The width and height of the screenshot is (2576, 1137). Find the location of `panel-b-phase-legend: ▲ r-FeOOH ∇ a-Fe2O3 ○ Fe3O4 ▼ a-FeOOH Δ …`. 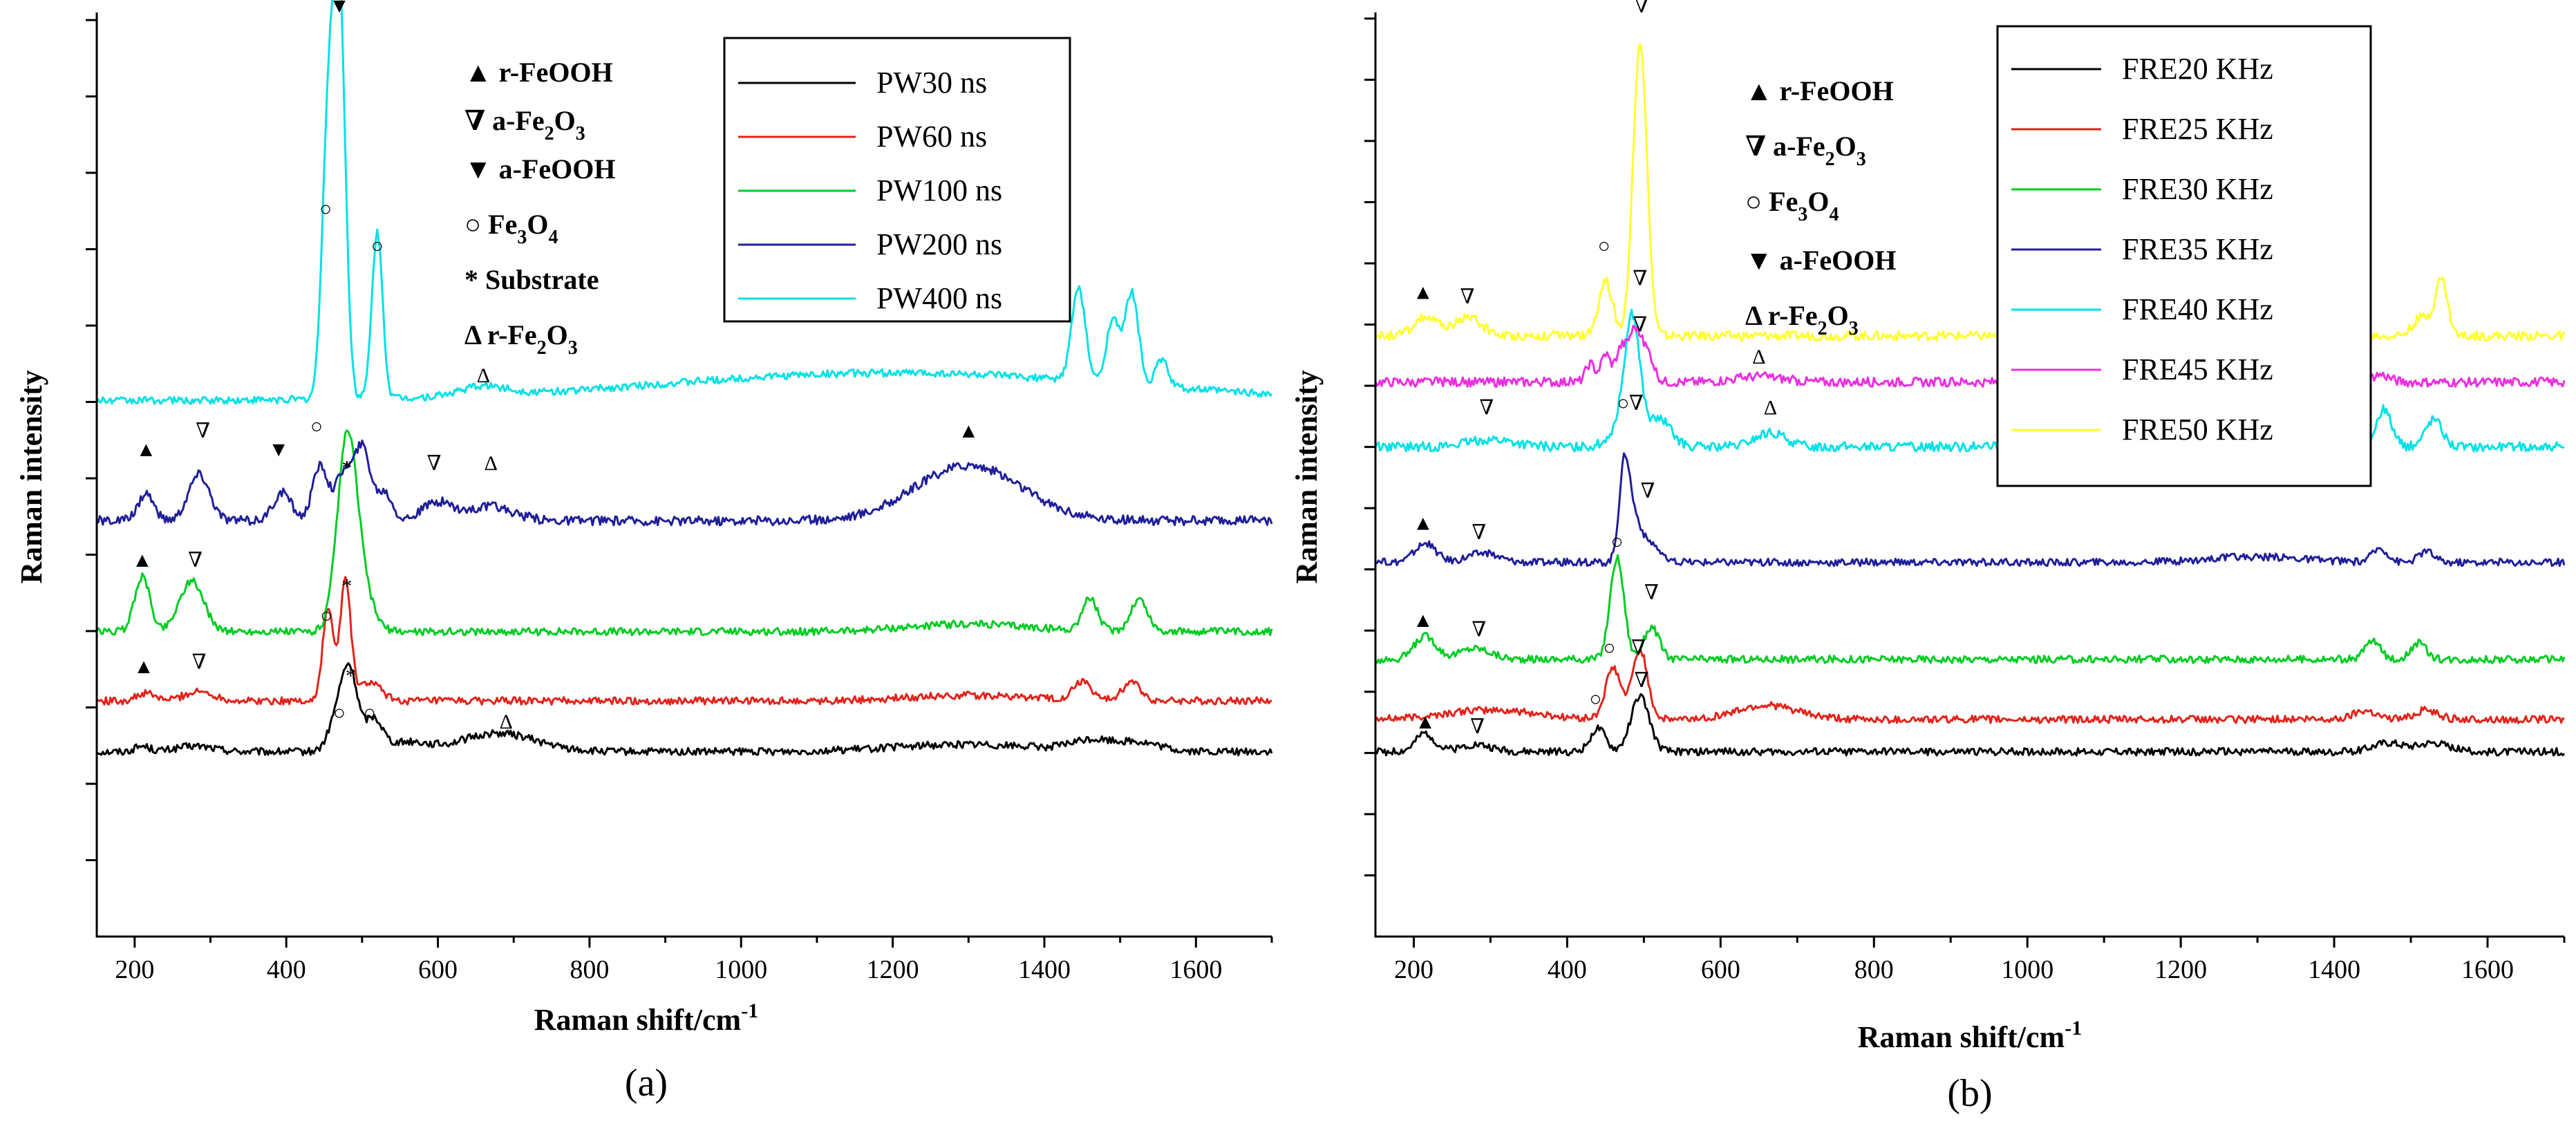

panel-b-phase-legend: ▲ r-FeOOH ∇ a-Fe2O3 ○ Fe3O4 ▼ a-FeOOH Δ … is located at coordinates (1820, 207).